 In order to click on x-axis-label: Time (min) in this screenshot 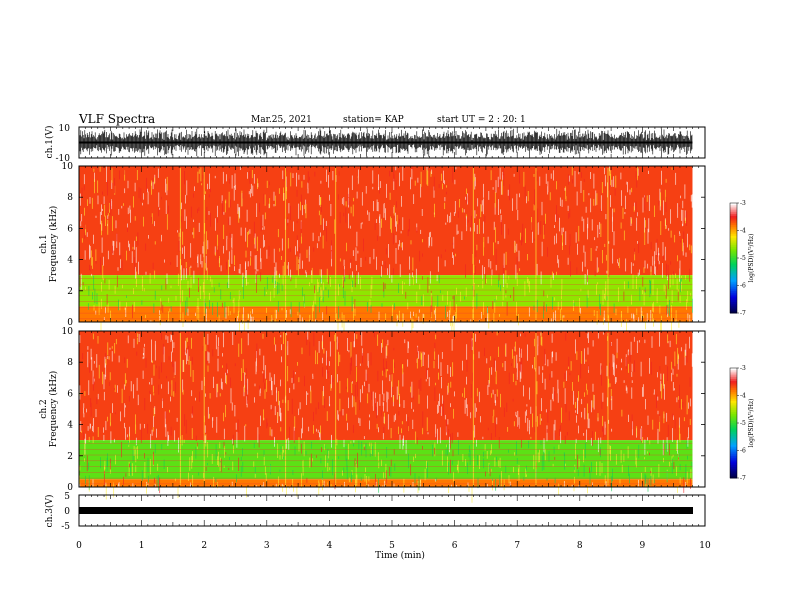, I will do `click(400, 555)`.